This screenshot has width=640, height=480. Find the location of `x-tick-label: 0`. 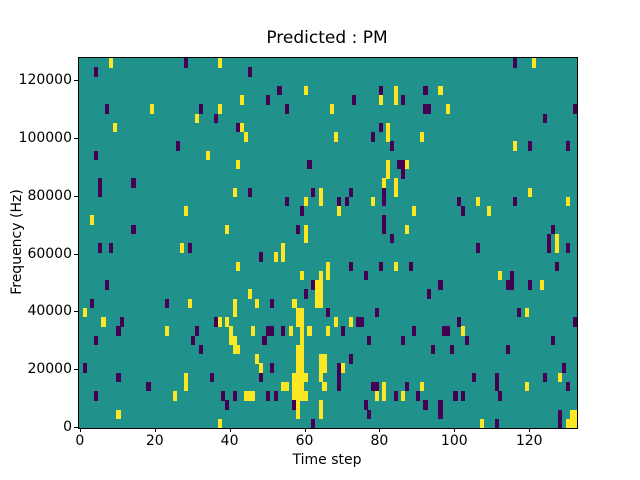

x-tick-label: 0 is located at coordinates (80, 441).